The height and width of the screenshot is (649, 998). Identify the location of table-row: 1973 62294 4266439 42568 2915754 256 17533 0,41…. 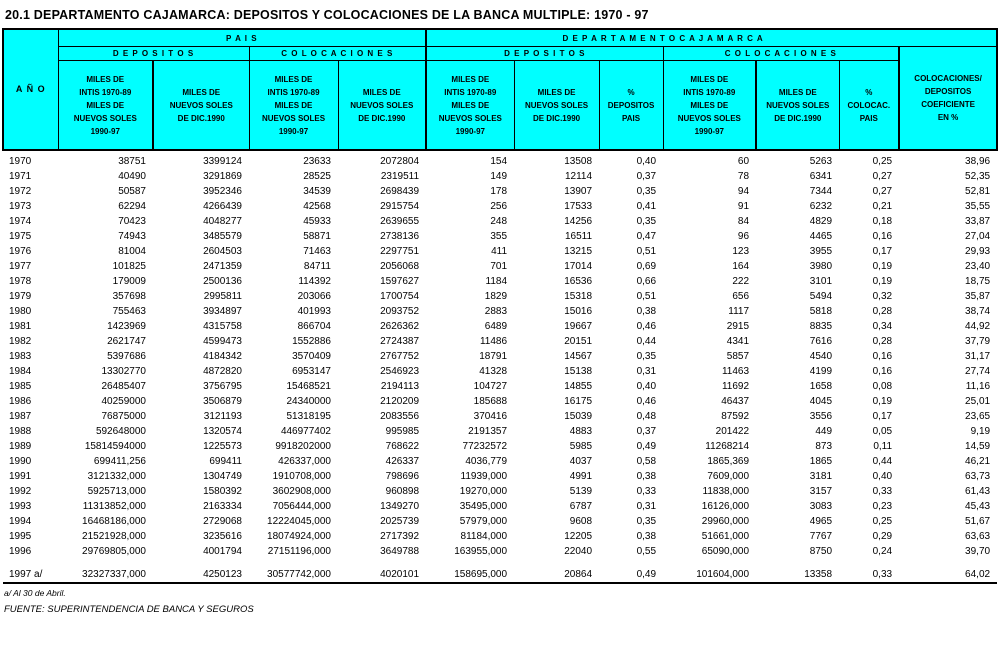
(500, 206).